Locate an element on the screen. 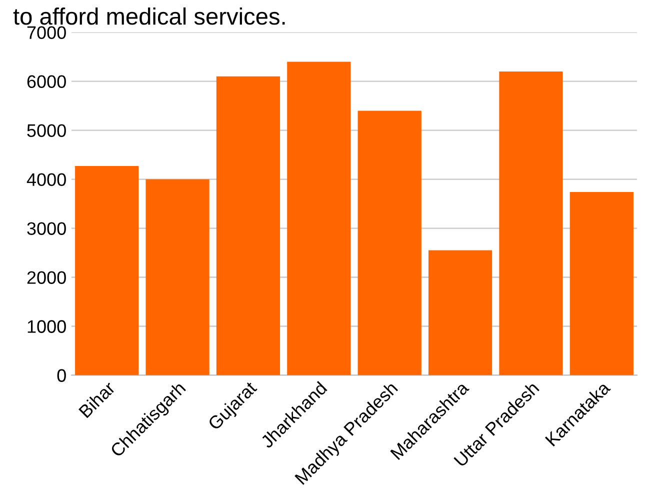 The image size is (650, 497). y-tick-label: 2000 is located at coordinates (46, 277).